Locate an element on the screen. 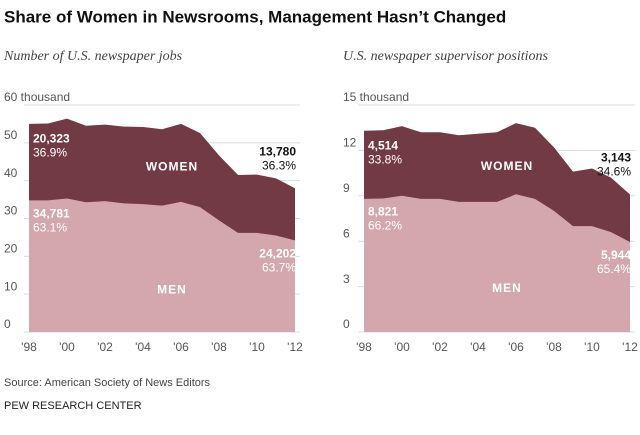  source: Source: American Society of News Editors is located at coordinates (107, 383).